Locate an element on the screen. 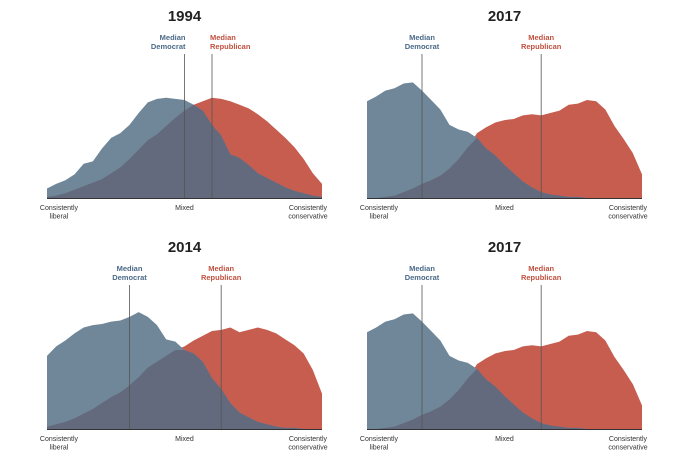 Image resolution: width=678 pixels, height=462 pixels. chart-title: 2014 is located at coordinates (185, 247).